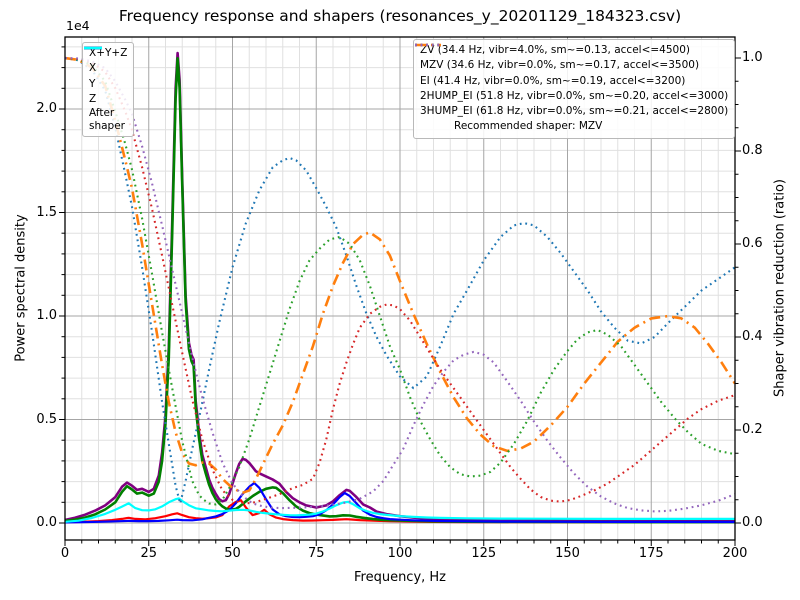 The image size is (800, 600). I want to click on y-axis-left-label: Power spectral density, so click(21, 288).